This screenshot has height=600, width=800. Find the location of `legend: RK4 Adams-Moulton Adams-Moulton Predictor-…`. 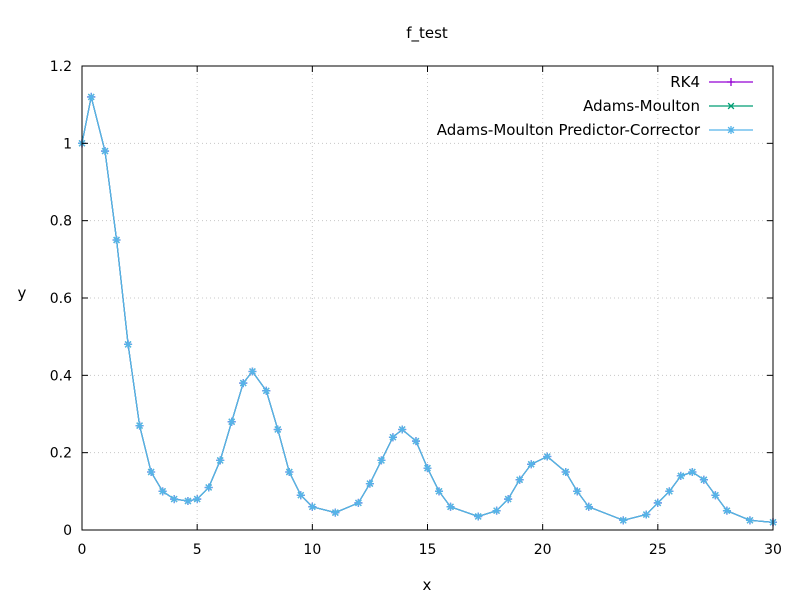

legend: RK4 Adams-Moulton Adams-Moulton Predictor-… is located at coordinates (595, 106).